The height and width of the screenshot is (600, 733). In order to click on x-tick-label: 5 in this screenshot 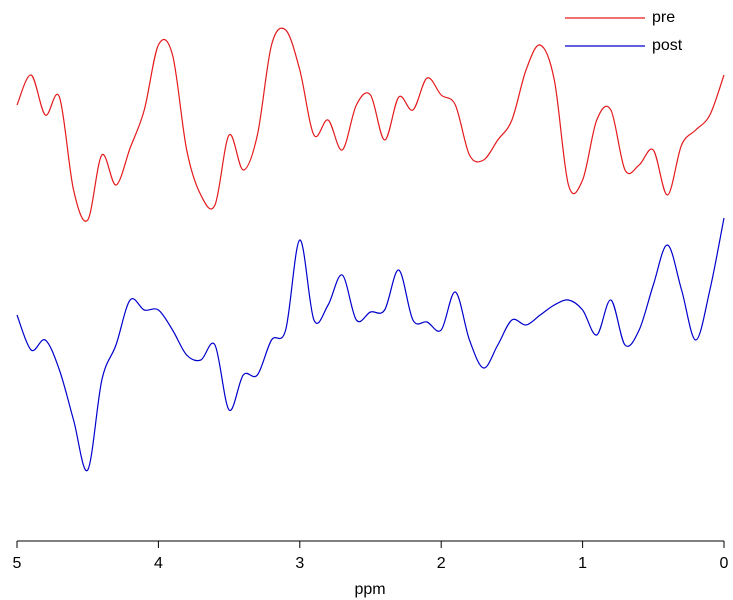, I will do `click(17, 563)`.